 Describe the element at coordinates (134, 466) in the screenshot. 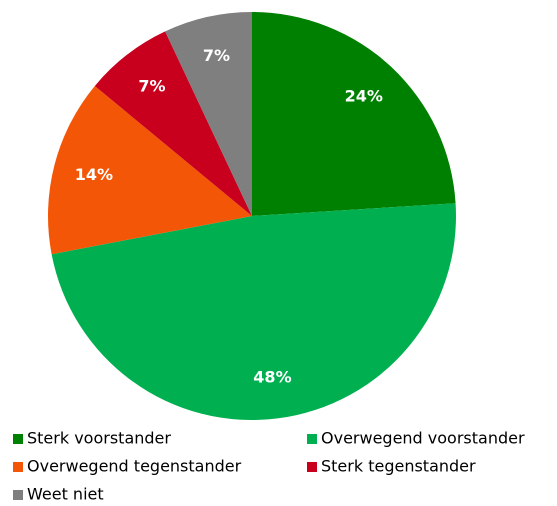

I see `legend-label: Overwegend tegenstander` at that location.